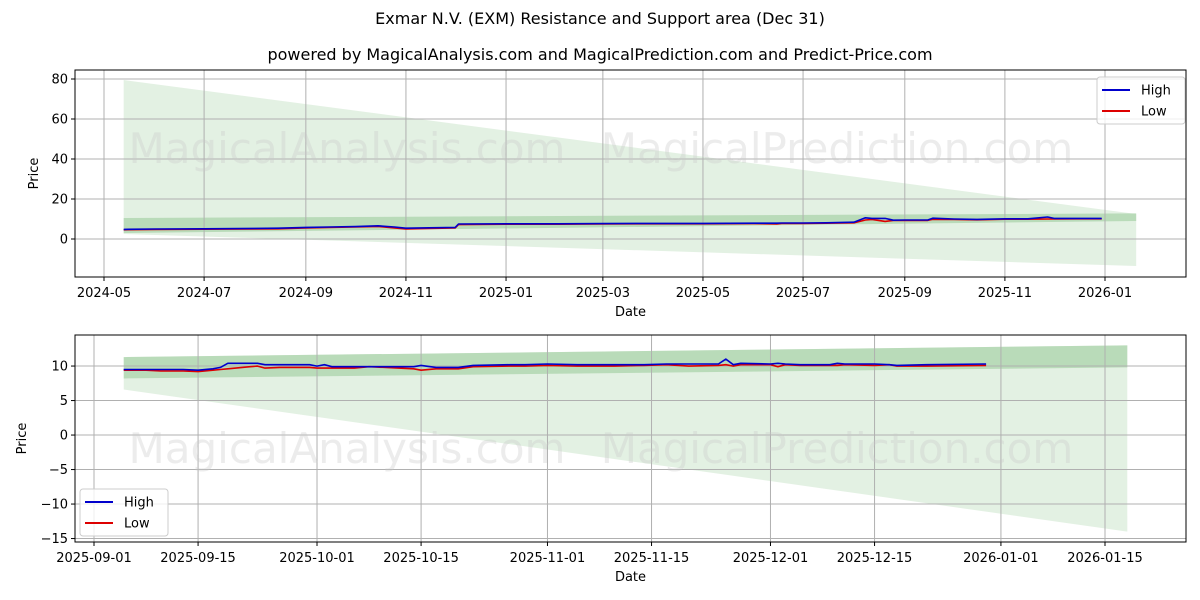  What do you see at coordinates (317, 558) in the screenshot?
I see `x-tick-label: 2025-10-01` at bounding box center [317, 558].